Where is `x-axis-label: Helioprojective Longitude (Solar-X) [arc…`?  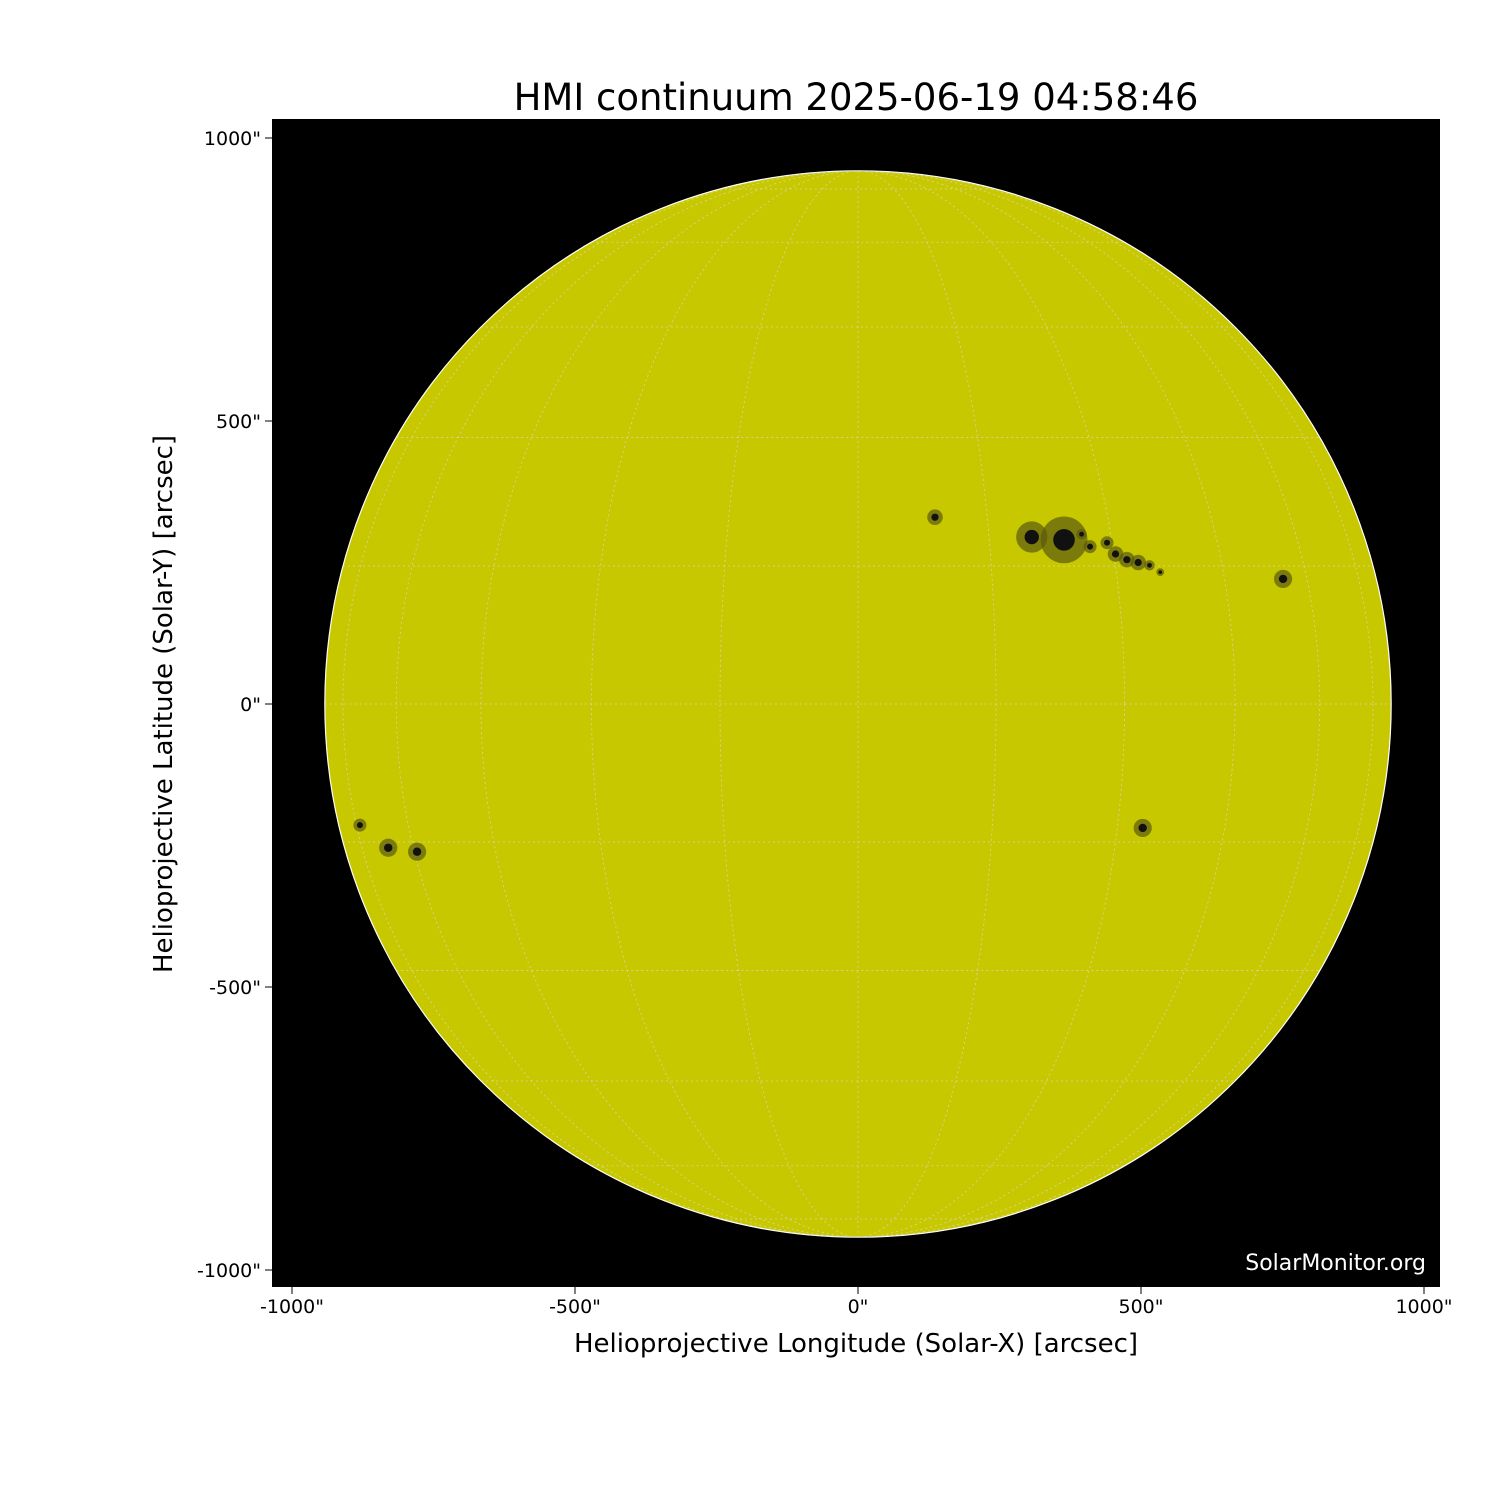 x-axis-label: Helioprojective Longitude (Solar-X) [arc… is located at coordinates (856, 1344).